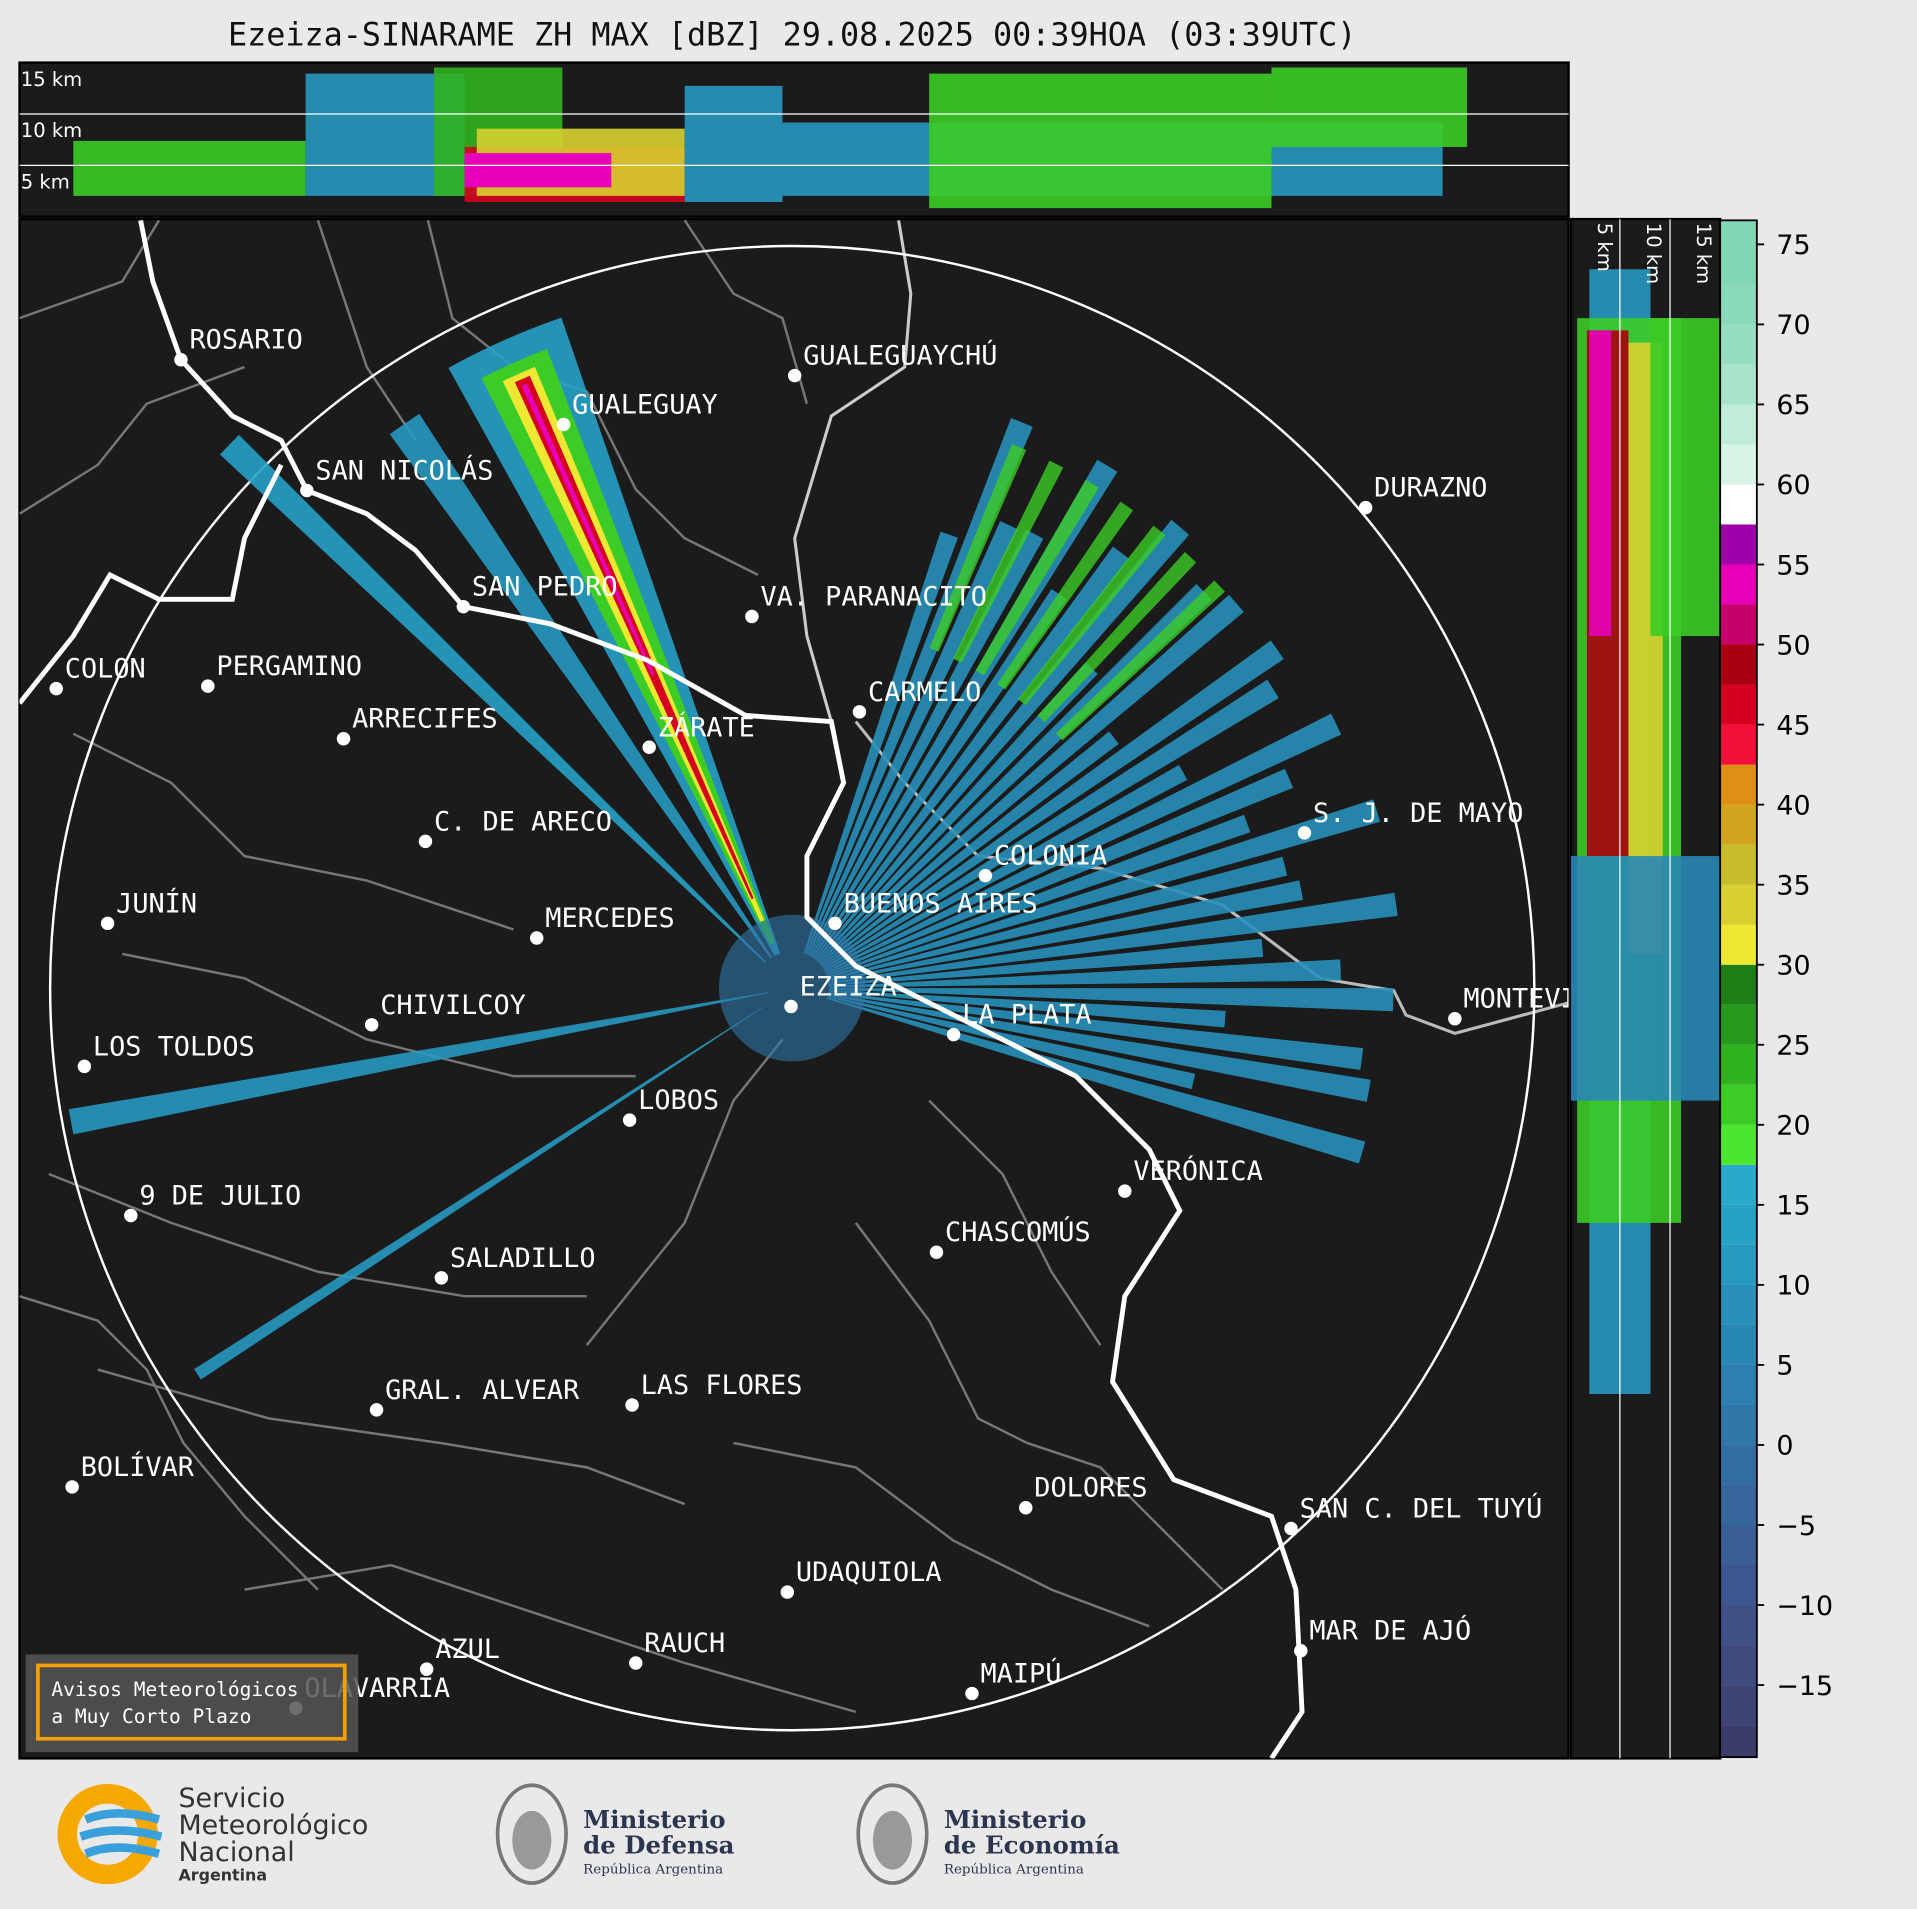 Image resolution: width=1917 pixels, height=1909 pixels. What do you see at coordinates (794, 138) in the screenshot?
I see `top-profile: 15 km 10 km 5 km` at bounding box center [794, 138].